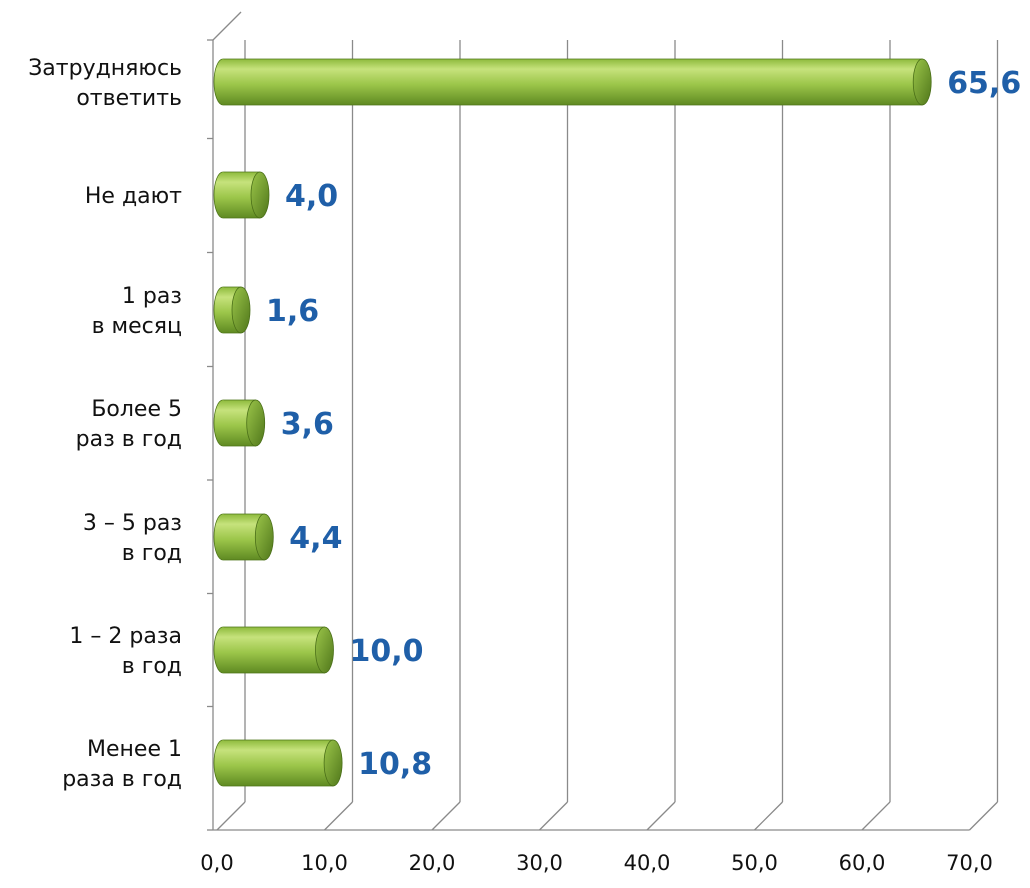 Image resolution: width=1030 pixels, height=888 pixels. What do you see at coordinates (132, 523) in the screenshot?
I see `category-label: 3 – 5 раз` at bounding box center [132, 523].